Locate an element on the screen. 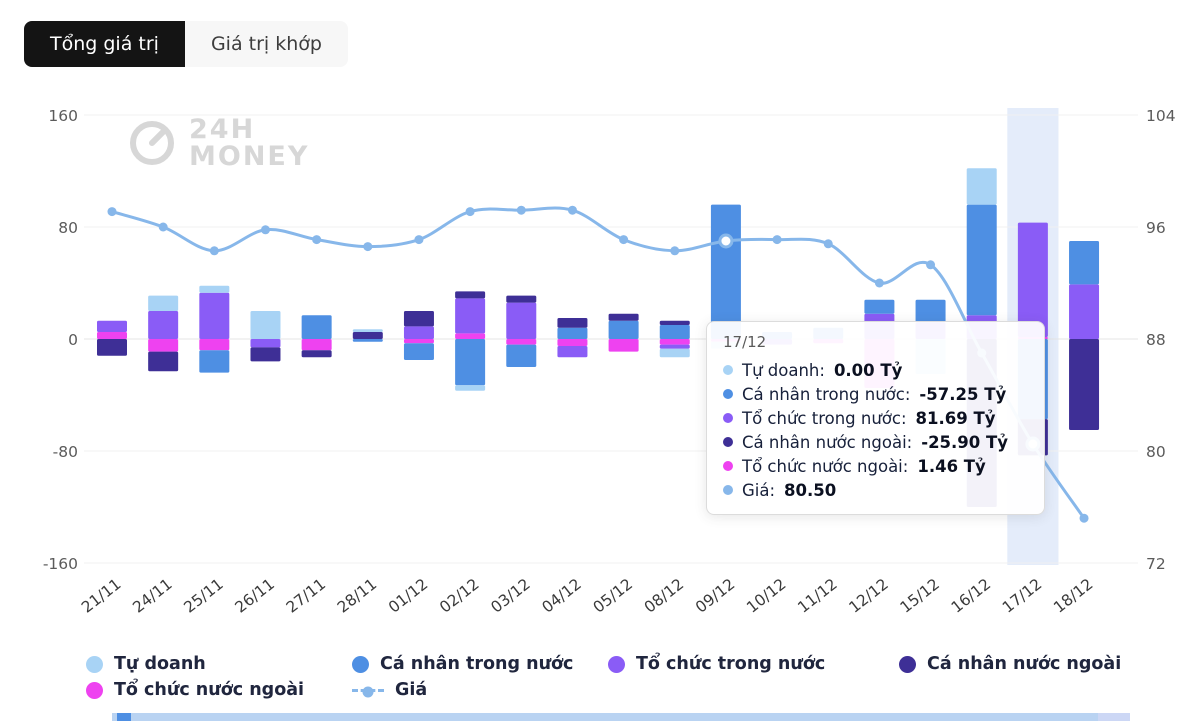  y-axis-label-right: 96 is located at coordinates (1156, 228).